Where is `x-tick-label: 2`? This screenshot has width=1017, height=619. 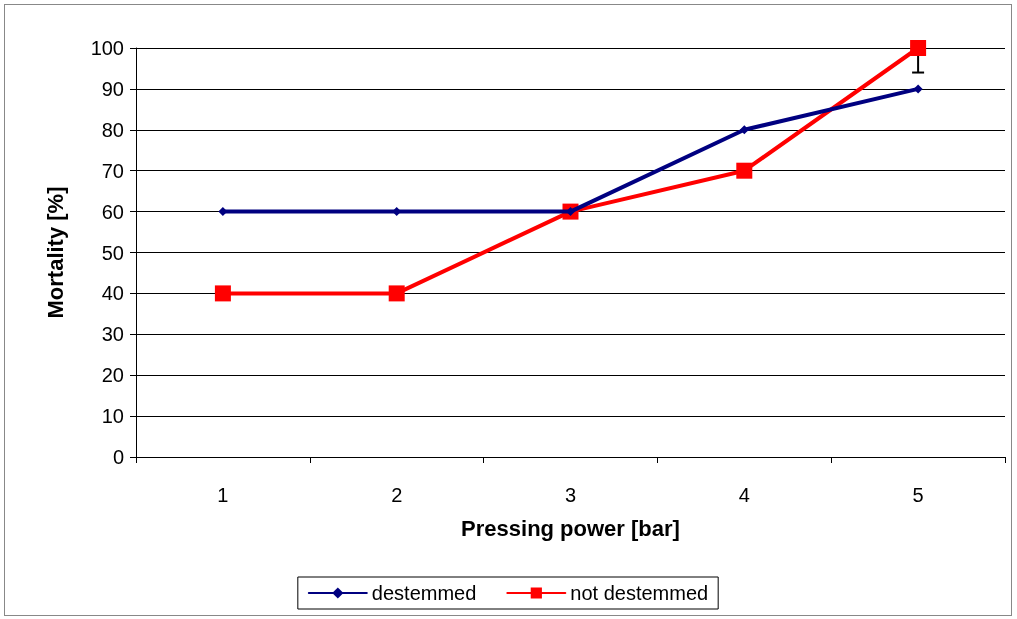 x-tick-label: 2 is located at coordinates (397, 495).